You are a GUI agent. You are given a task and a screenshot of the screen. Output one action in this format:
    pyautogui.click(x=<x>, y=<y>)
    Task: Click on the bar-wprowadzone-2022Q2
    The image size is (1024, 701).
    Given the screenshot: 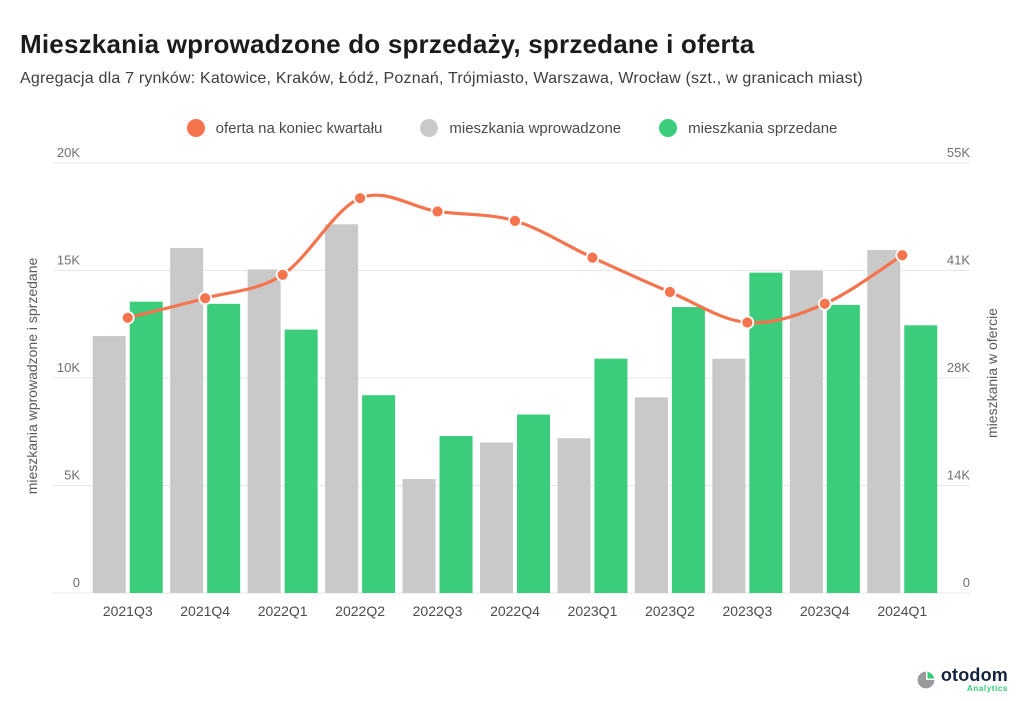 What is the action you would take?
    pyautogui.click(x=342, y=408)
    